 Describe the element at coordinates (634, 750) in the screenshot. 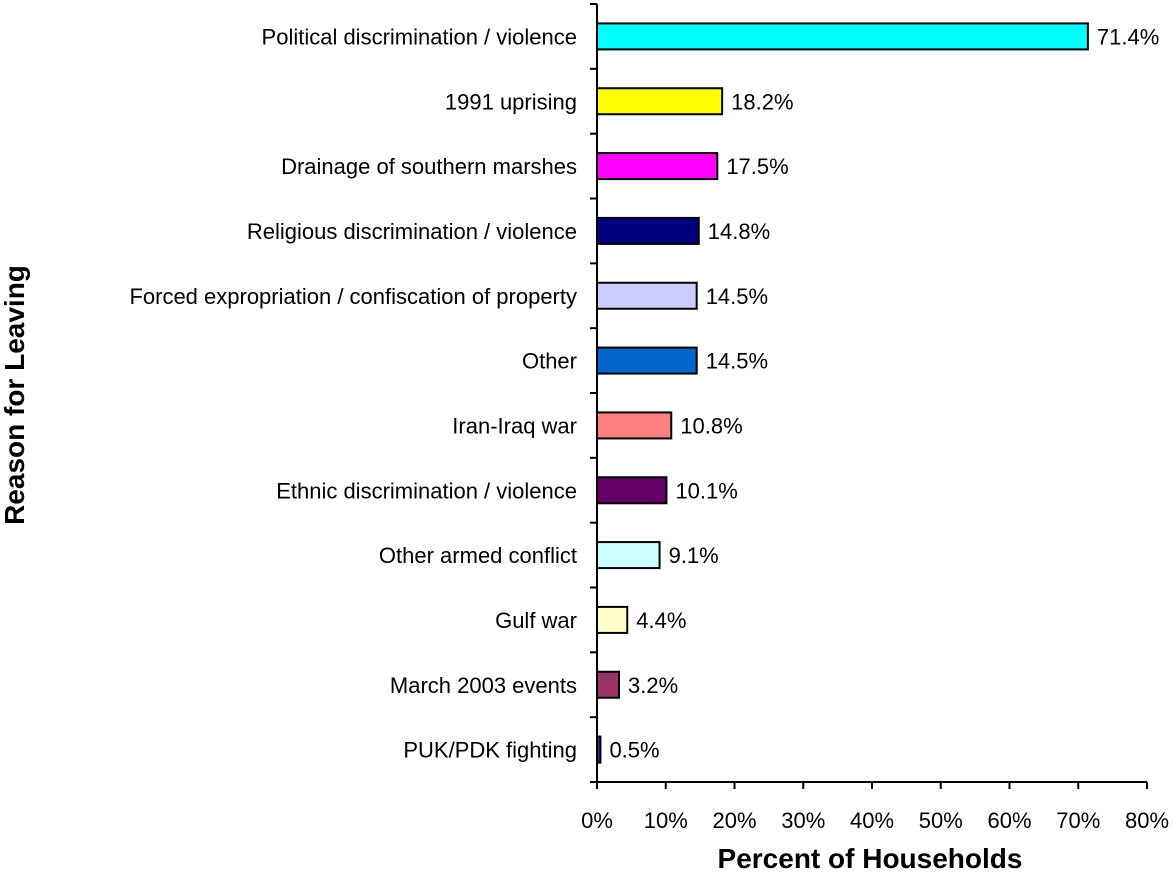

I see `value-label: 0.5%` at that location.